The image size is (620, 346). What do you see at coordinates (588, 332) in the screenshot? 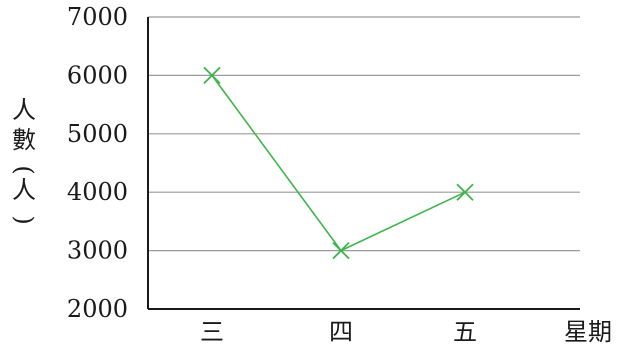
I see `x-axis-title: 星期` at bounding box center [588, 332].